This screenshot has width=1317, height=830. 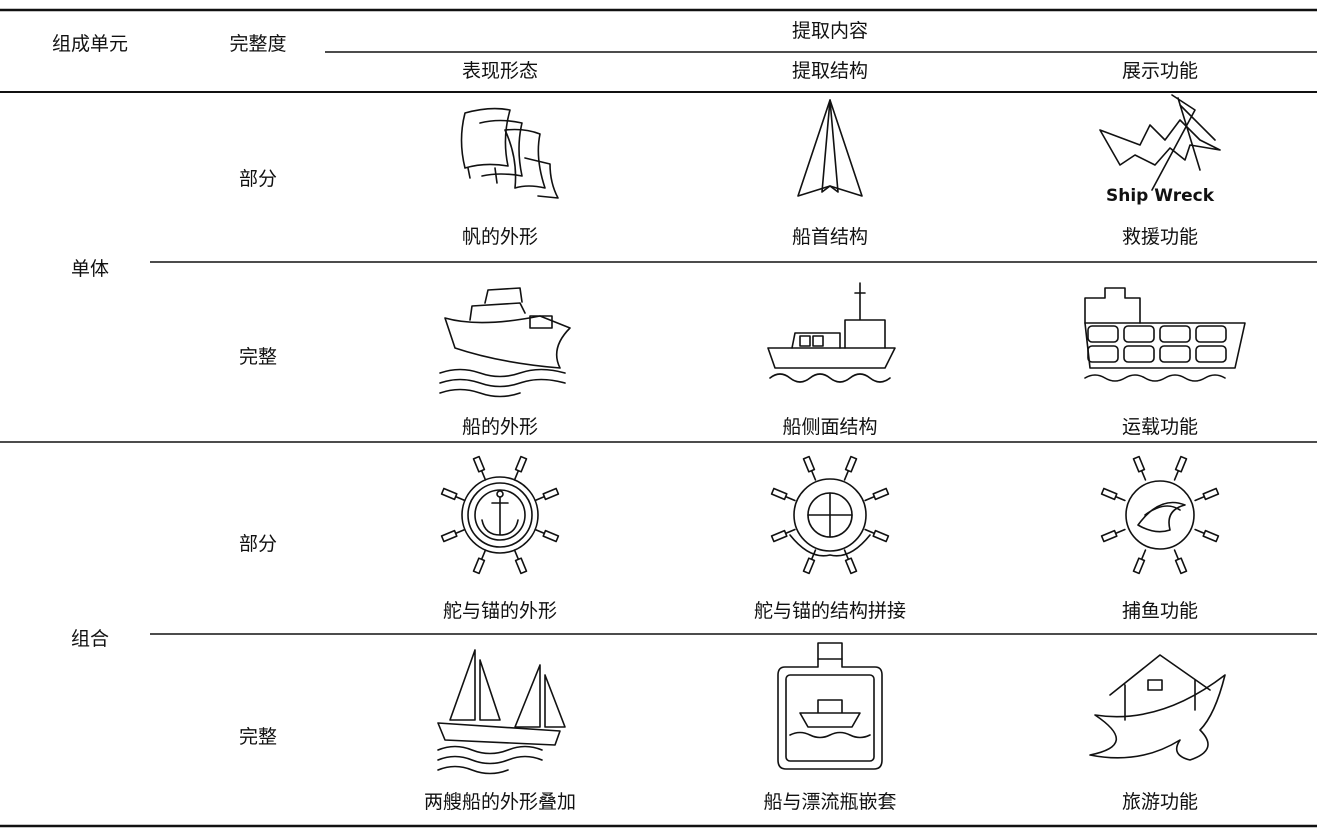 I want to click on cell-caption: 救援功能, so click(x=1160, y=237).